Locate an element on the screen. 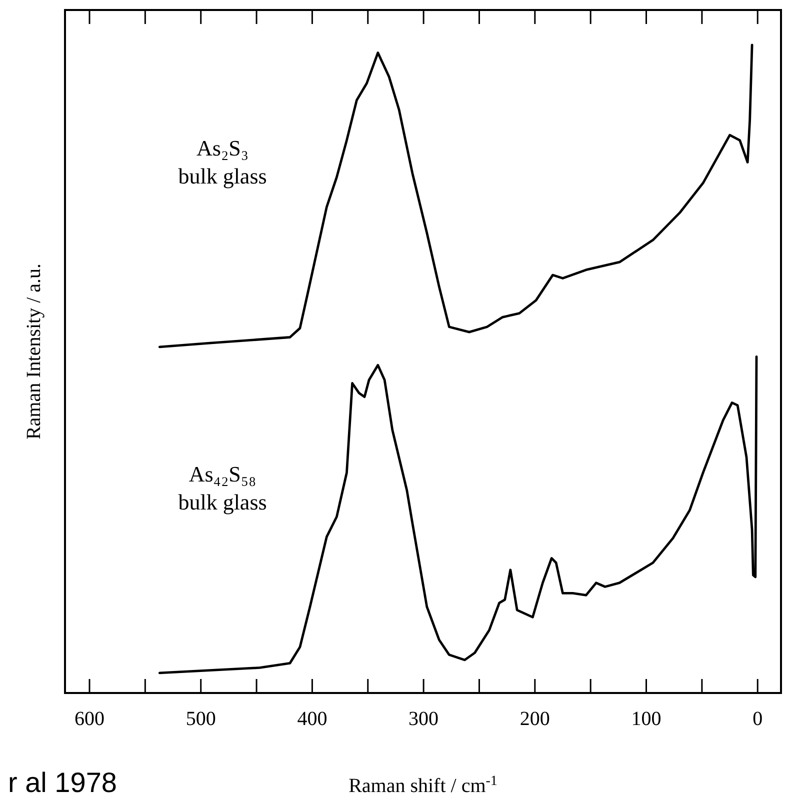 This screenshot has height=802, width=790. text: r al 1978 is located at coordinates (62, 782).